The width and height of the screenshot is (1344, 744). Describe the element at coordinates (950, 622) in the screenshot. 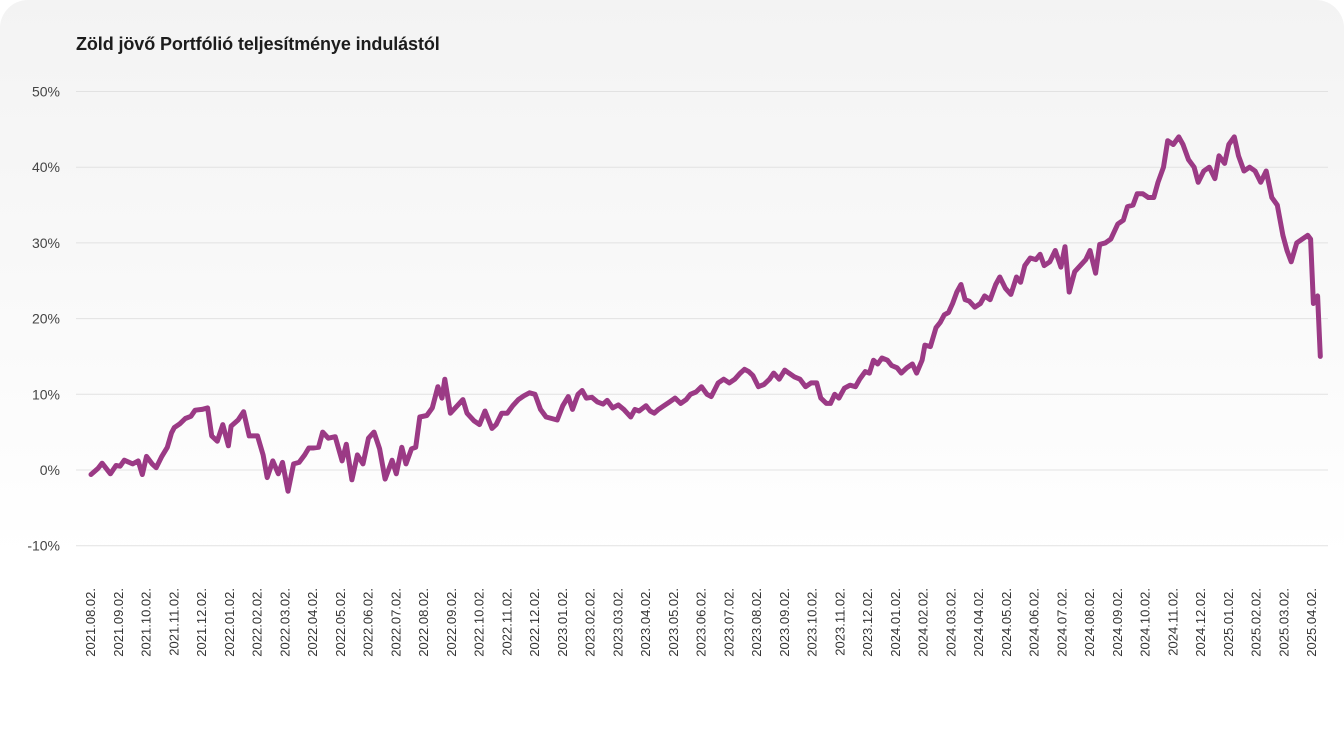

I see `x-tick-label: 2024.03.02.` at that location.